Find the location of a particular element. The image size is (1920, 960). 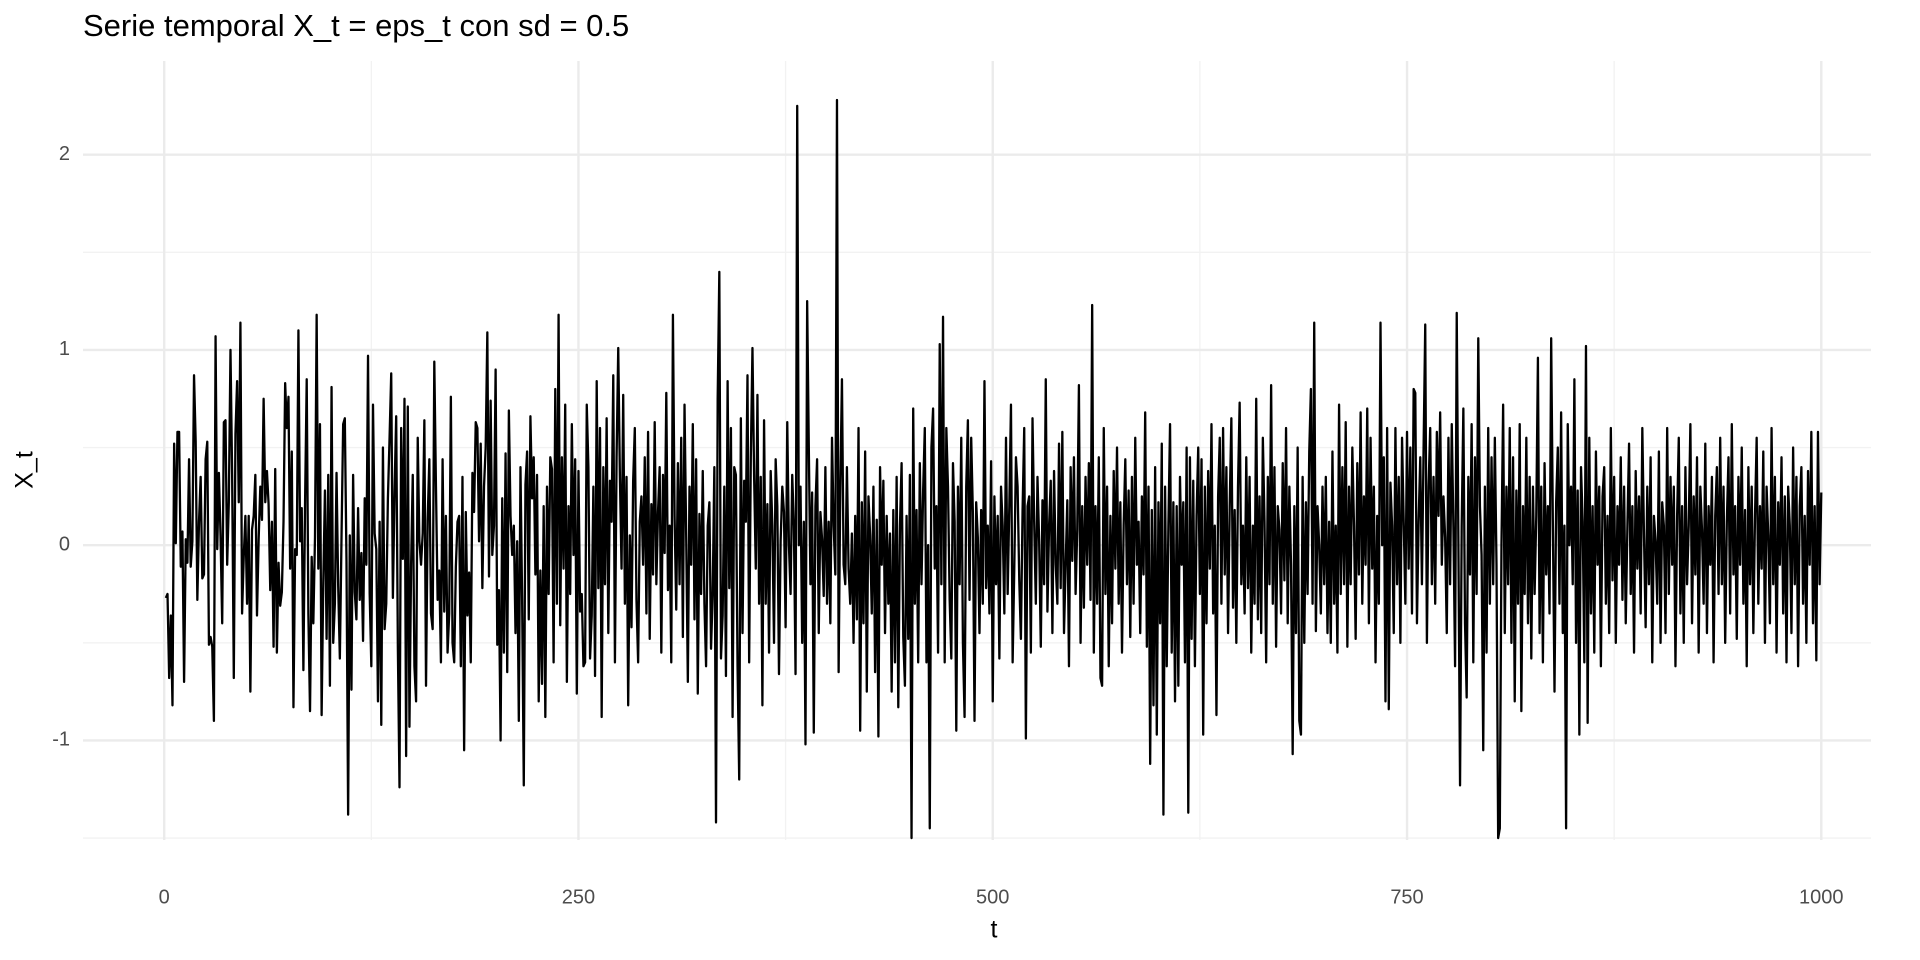

y-tick-label: 0 is located at coordinates (64, 544).